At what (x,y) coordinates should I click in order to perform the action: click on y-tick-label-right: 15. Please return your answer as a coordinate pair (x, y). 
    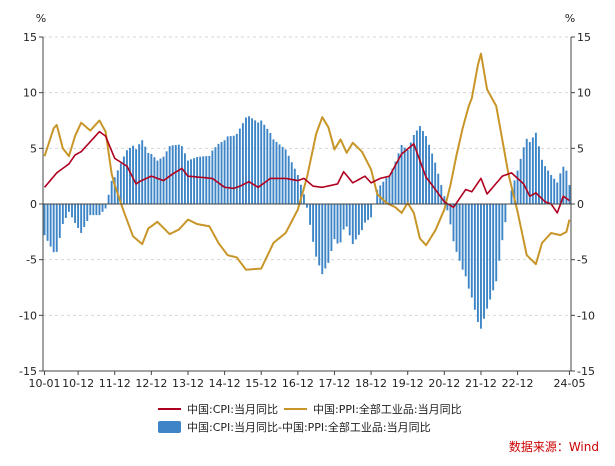
    Looking at the image, I should click on (584, 37).